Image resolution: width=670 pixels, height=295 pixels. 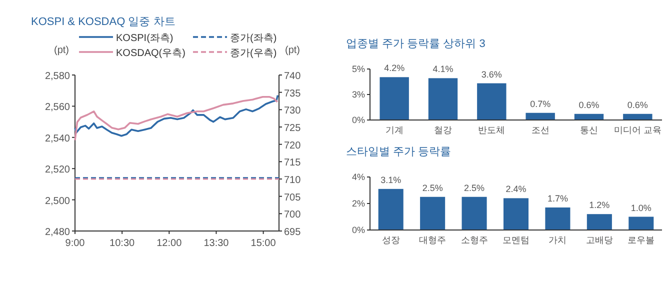 What do you see at coordinates (599, 205) in the screenshot?
I see `data-label: 1.2%` at bounding box center [599, 205].